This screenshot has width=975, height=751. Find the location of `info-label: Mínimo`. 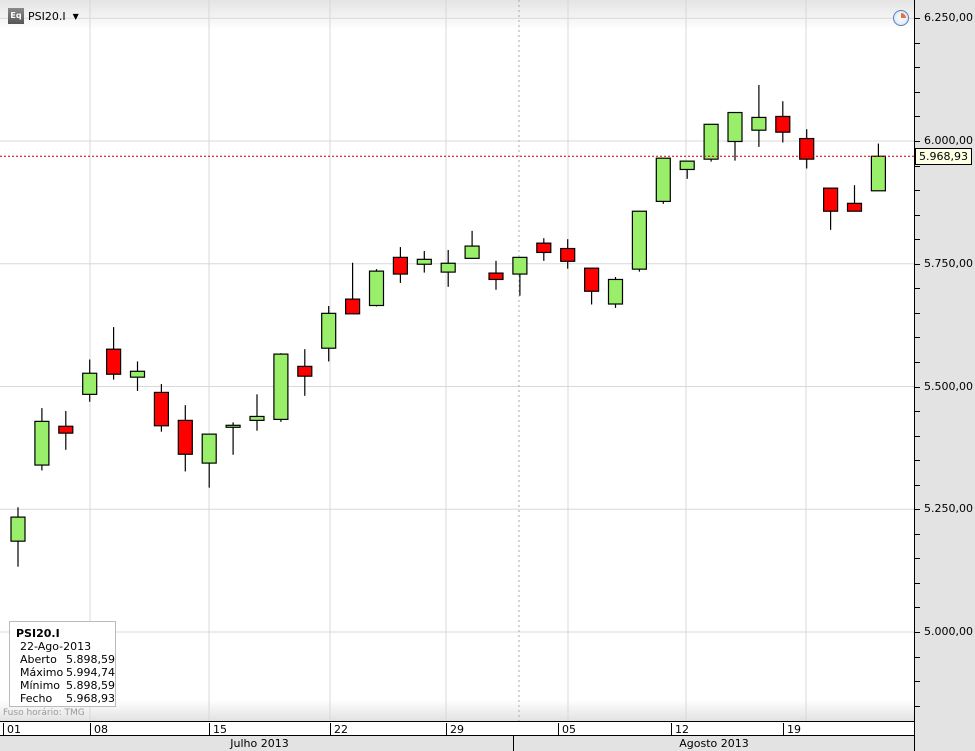

info-label: Mínimo is located at coordinates (40, 685).